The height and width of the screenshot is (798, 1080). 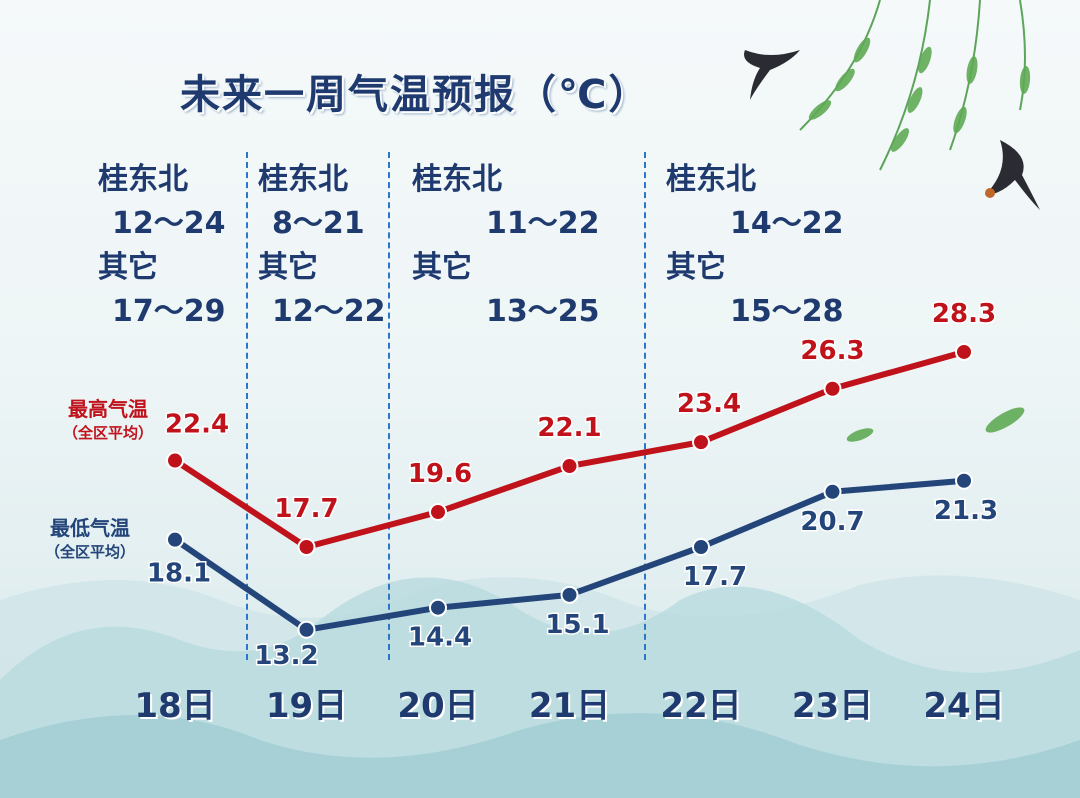 What do you see at coordinates (964, 706) in the screenshot?
I see `x-tick-label-6: 24日` at bounding box center [964, 706].